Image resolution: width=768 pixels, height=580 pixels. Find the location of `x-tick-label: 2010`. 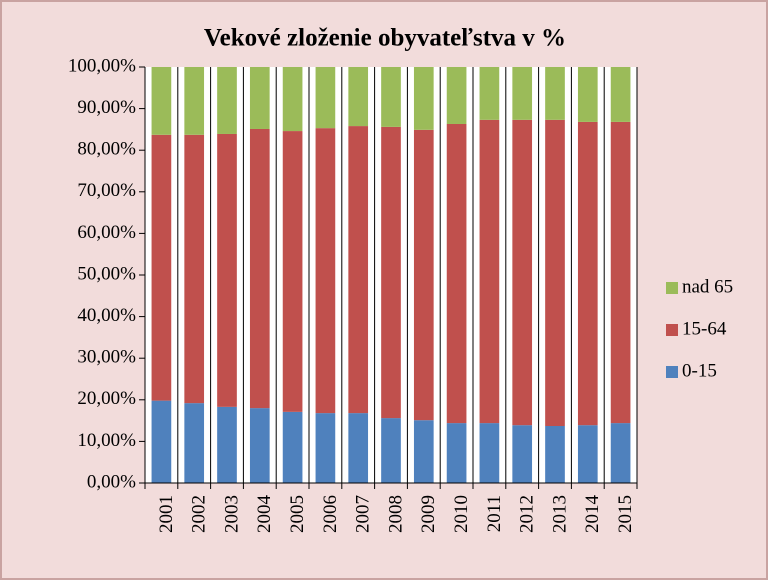

x-tick-label: 2010 is located at coordinates (461, 514).